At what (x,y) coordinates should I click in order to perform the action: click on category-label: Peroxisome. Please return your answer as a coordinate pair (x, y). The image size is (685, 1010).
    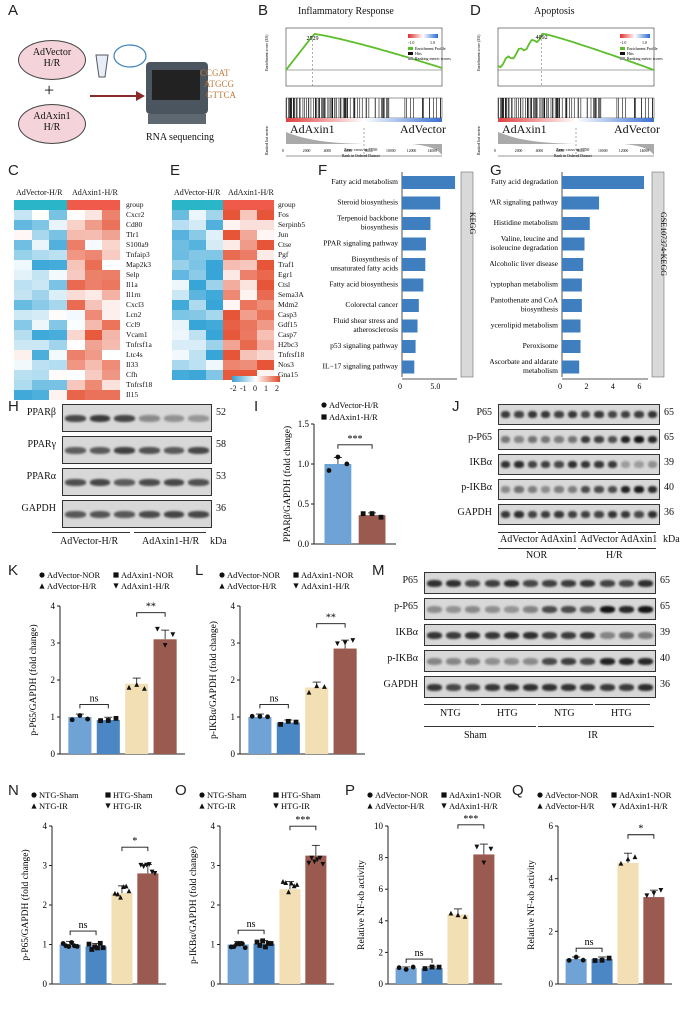
    Looking at the image, I should click on (541, 345).